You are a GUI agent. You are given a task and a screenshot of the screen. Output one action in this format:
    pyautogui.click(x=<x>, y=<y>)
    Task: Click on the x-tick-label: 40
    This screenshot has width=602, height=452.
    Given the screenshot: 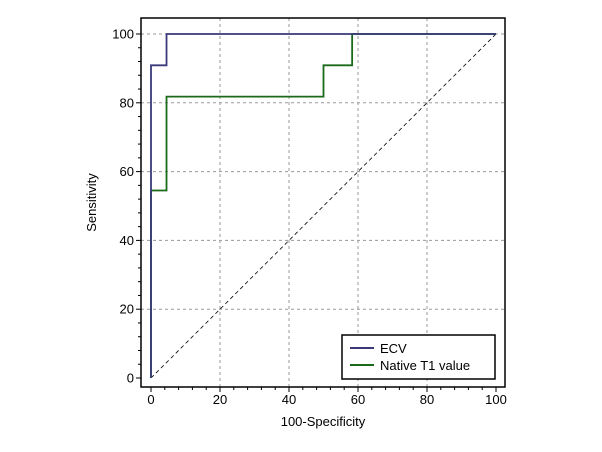 What is the action you would take?
    pyautogui.click(x=289, y=399)
    